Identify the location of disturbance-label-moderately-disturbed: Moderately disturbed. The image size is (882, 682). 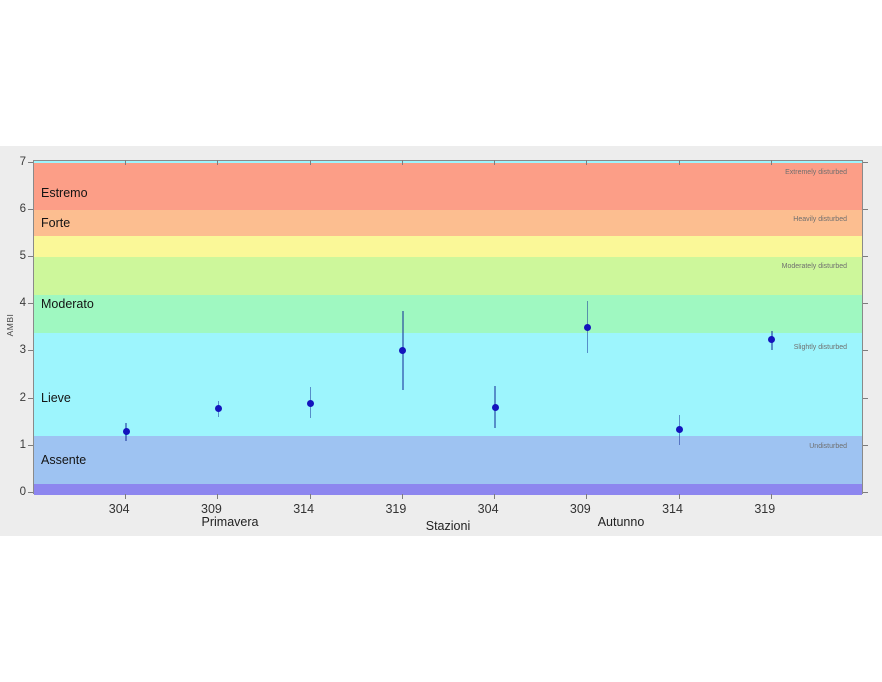
(814, 266).